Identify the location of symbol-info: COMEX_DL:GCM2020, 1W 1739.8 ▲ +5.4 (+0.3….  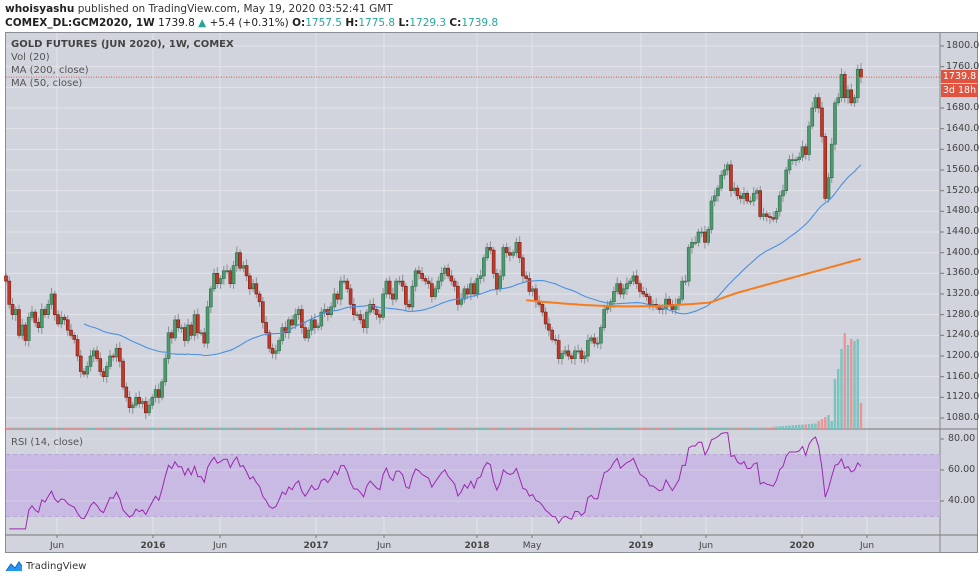
(251, 23).